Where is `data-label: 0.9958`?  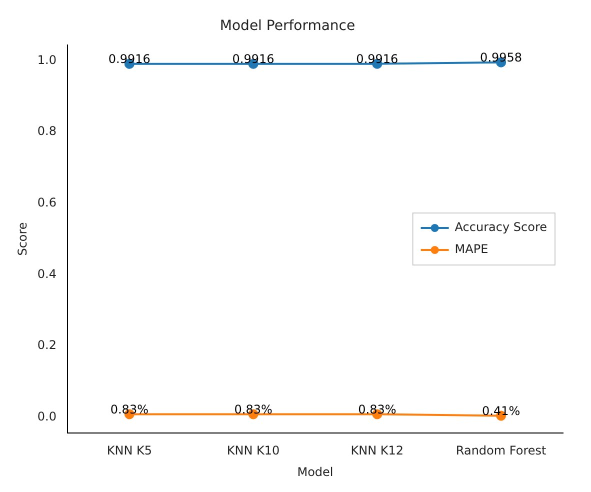 data-label: 0.9958 is located at coordinates (501, 57).